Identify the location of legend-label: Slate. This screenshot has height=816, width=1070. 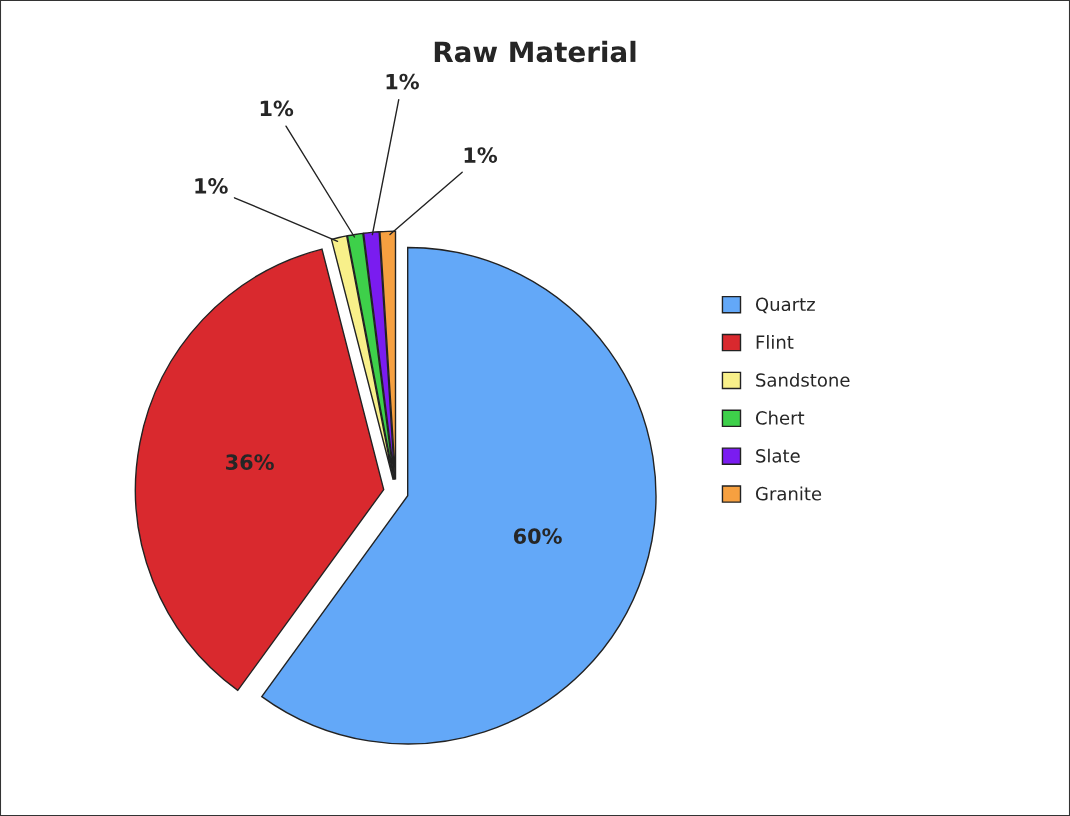
(778, 455).